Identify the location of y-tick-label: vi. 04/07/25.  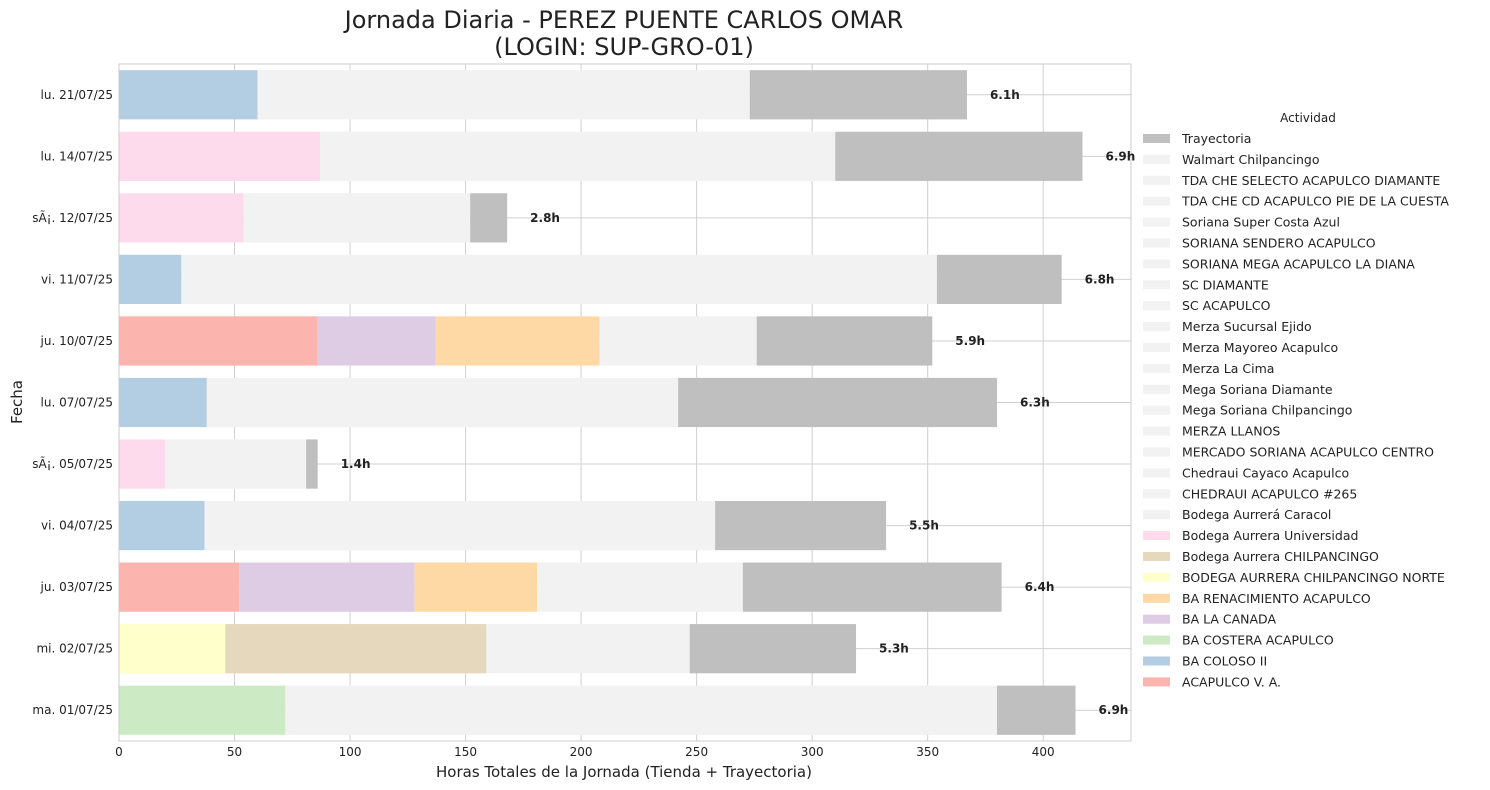
(77, 526).